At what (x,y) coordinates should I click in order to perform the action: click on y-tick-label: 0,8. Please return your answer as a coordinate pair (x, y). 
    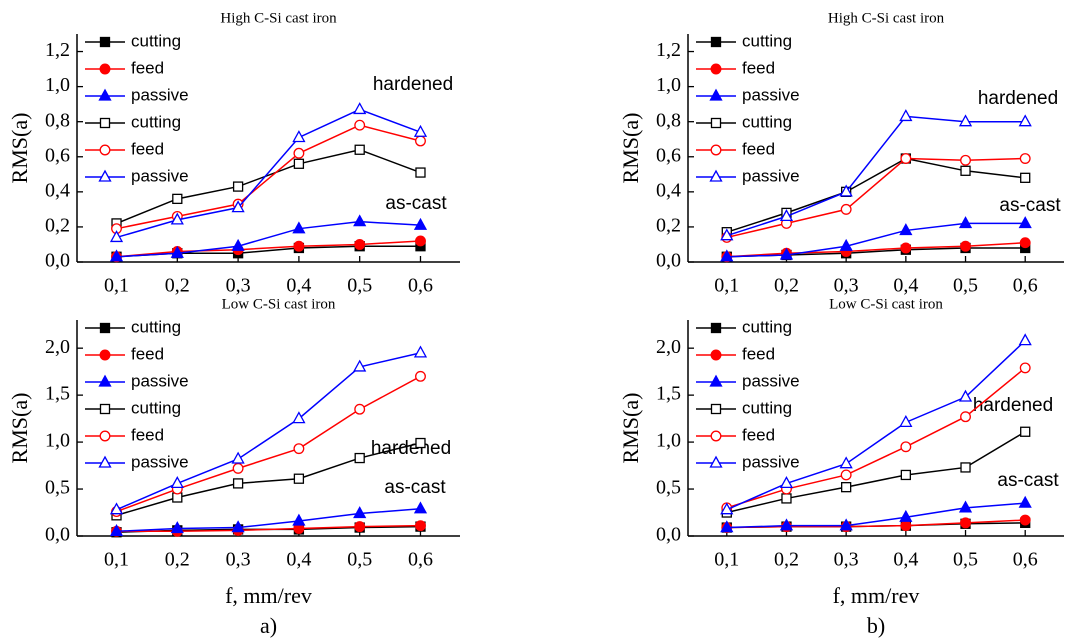
    Looking at the image, I should click on (57, 120).